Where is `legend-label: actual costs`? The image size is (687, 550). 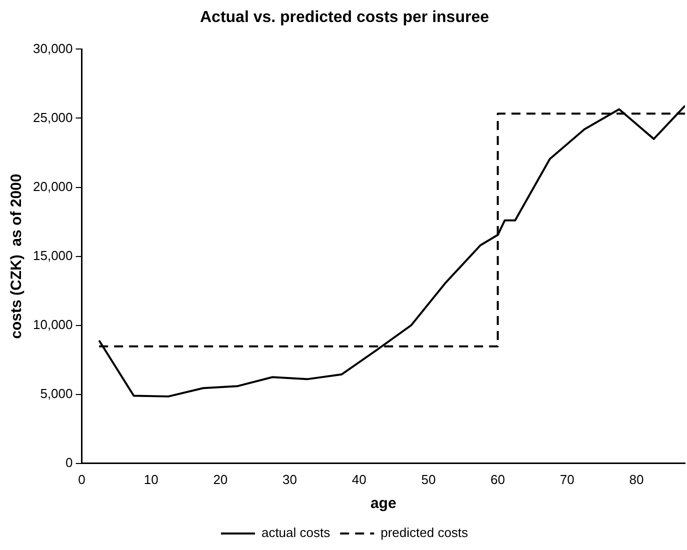 legend-label: actual costs is located at coordinates (296, 532).